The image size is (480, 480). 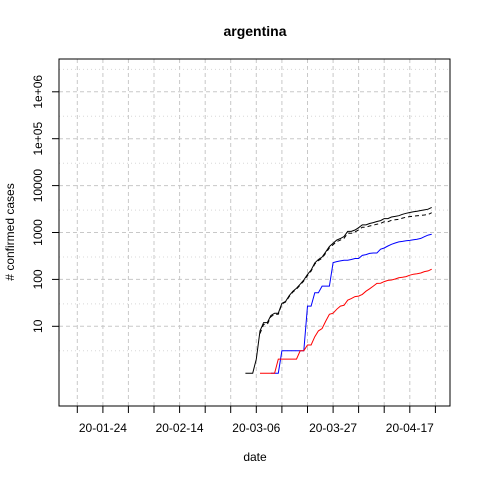 I want to click on series-layer, so click(x=338, y=290).